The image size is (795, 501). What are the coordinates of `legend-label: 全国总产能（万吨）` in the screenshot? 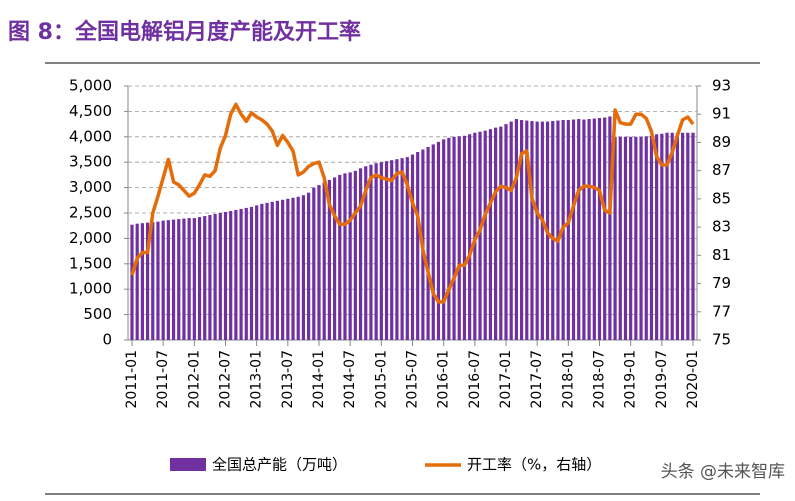 It's located at (279, 465).